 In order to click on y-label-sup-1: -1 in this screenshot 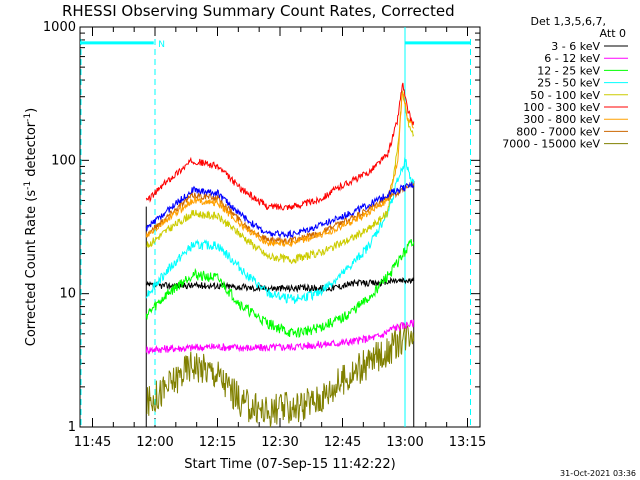, I will do `click(28, 185)`.